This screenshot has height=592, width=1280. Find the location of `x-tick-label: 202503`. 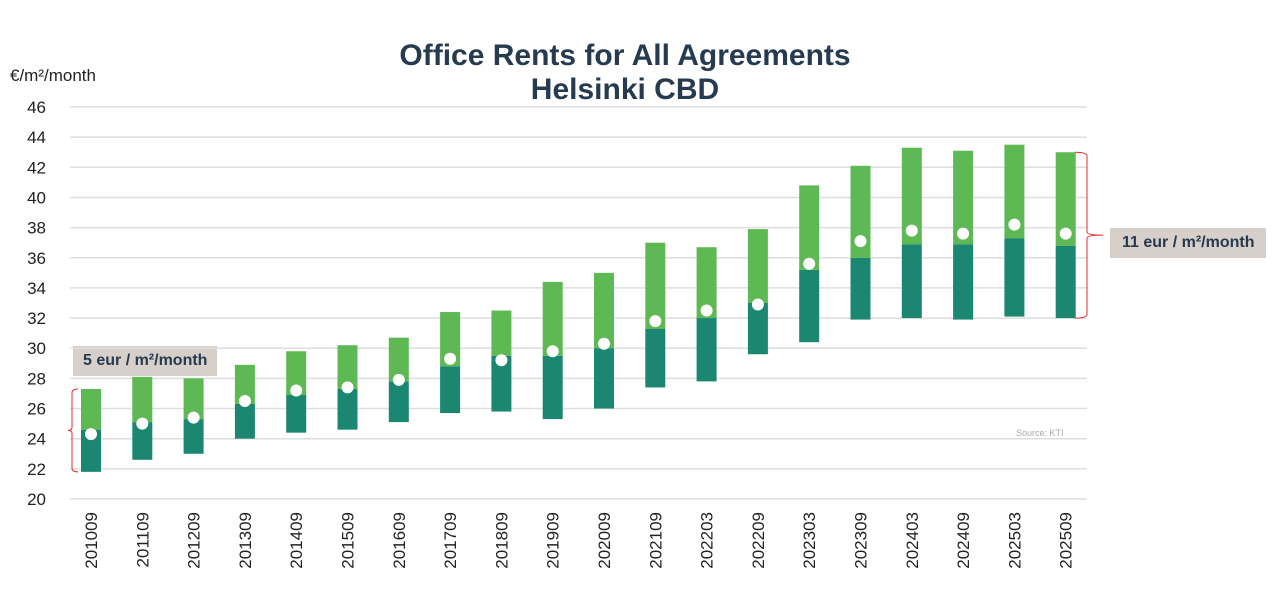

x-tick-label: 202503 is located at coordinates (1014, 540).